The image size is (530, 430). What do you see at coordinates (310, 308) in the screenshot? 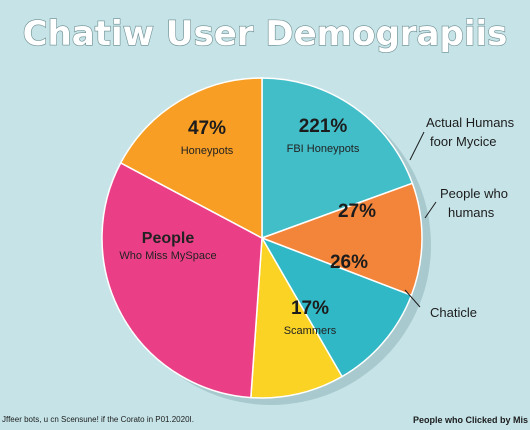
I see `slice-value-label: 17%` at bounding box center [310, 308].